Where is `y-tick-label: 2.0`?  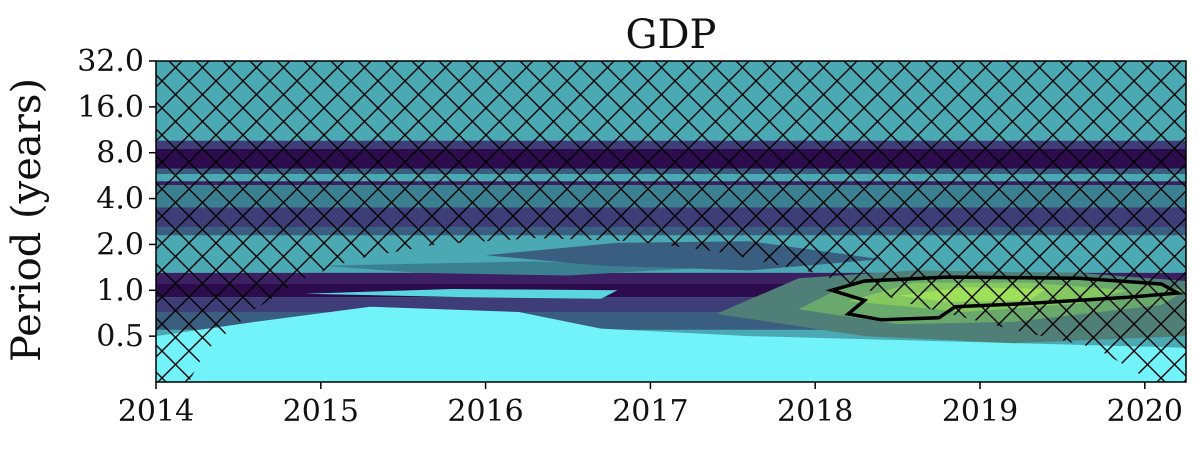 y-tick-label: 2.0 is located at coordinates (120, 244).